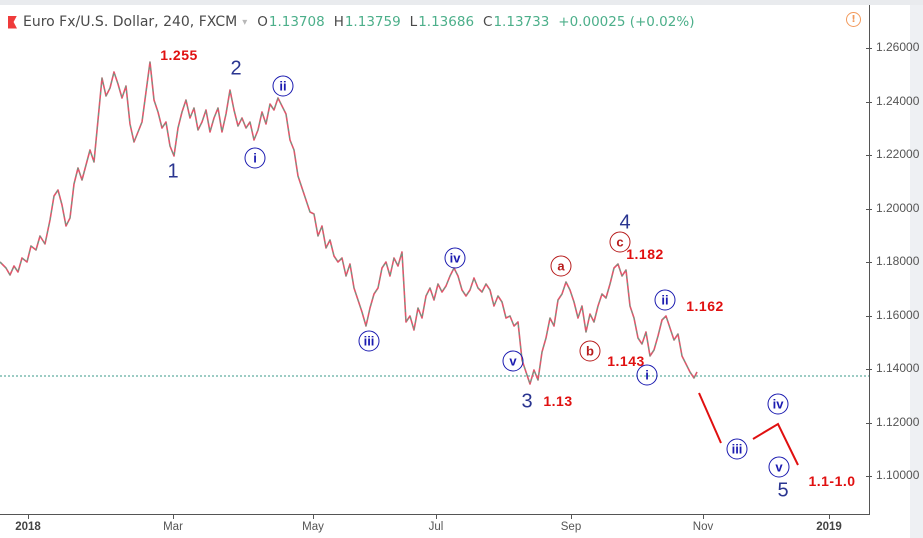  Describe the element at coordinates (645, 254) in the screenshot. I see `price-label-1182: 1.182` at that location.